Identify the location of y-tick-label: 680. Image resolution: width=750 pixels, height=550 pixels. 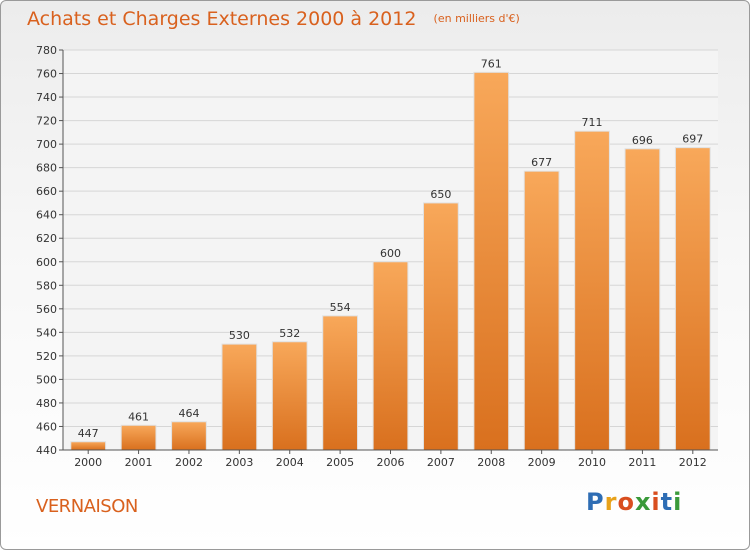
(46, 168).